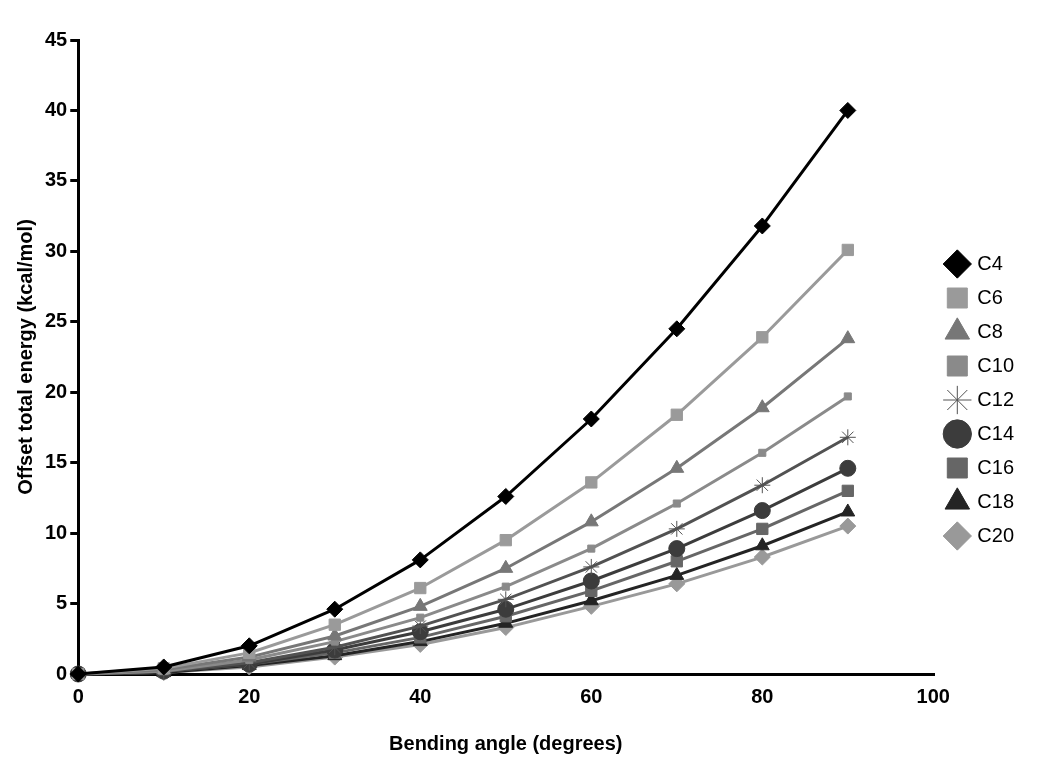 This screenshot has height=770, width=1044. What do you see at coordinates (56, 249) in the screenshot?
I see `y-tick-label: 30` at bounding box center [56, 249].